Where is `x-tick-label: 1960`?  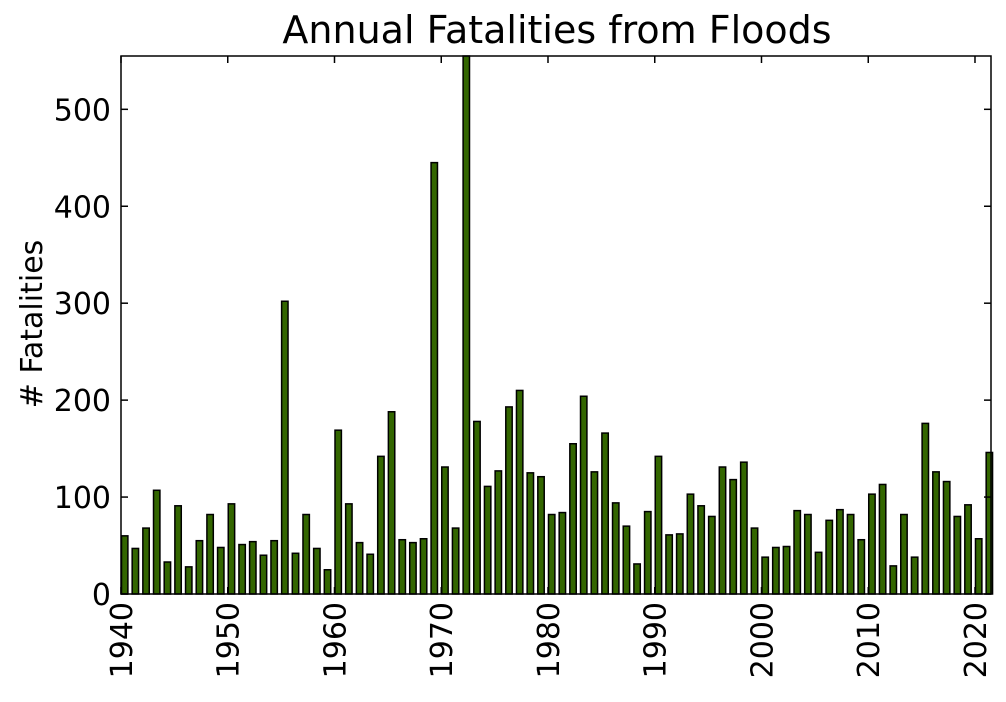 x-tick-label: 1960 is located at coordinates (335, 640).